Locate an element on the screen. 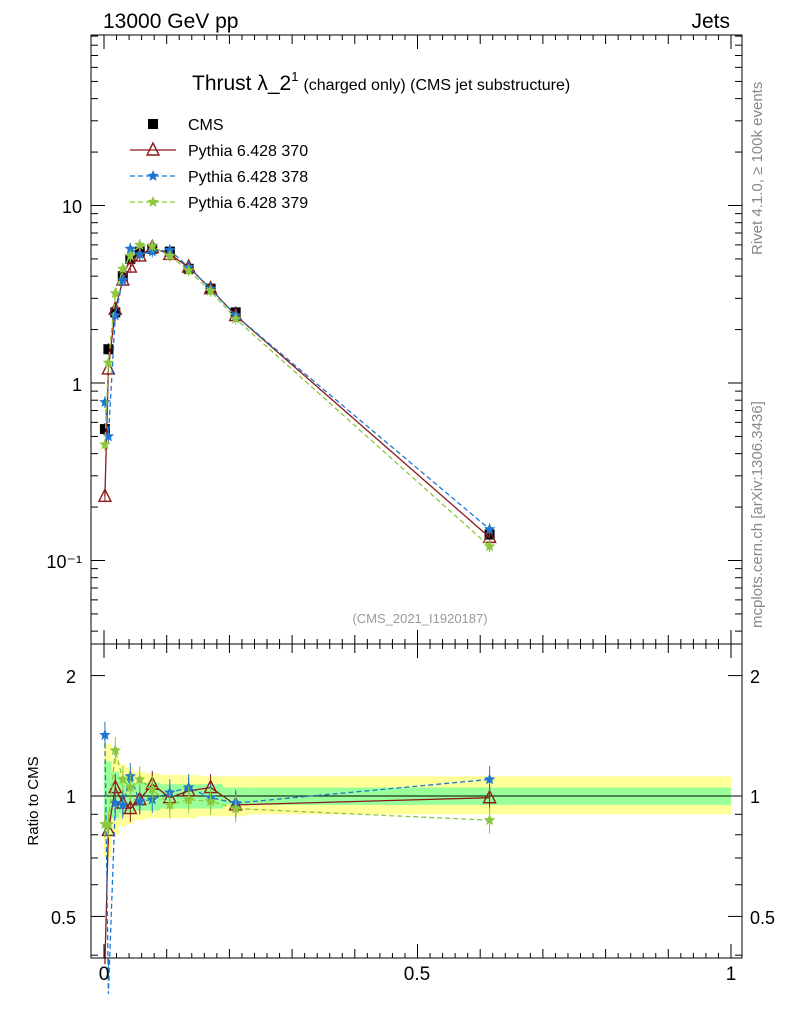 This screenshot has height=1024, width=786. analysis-watermark: (CMS_2021_I1920187) is located at coordinates (419, 618).